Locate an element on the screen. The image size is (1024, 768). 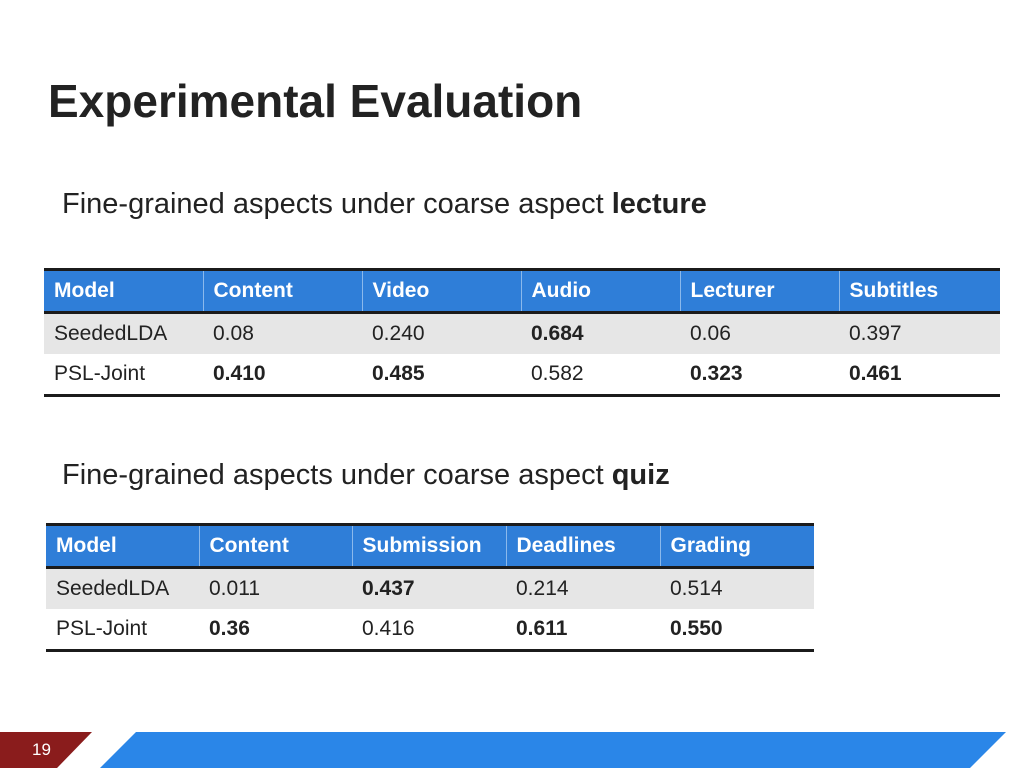
value-cell: 0.08 is located at coordinates (282, 333).